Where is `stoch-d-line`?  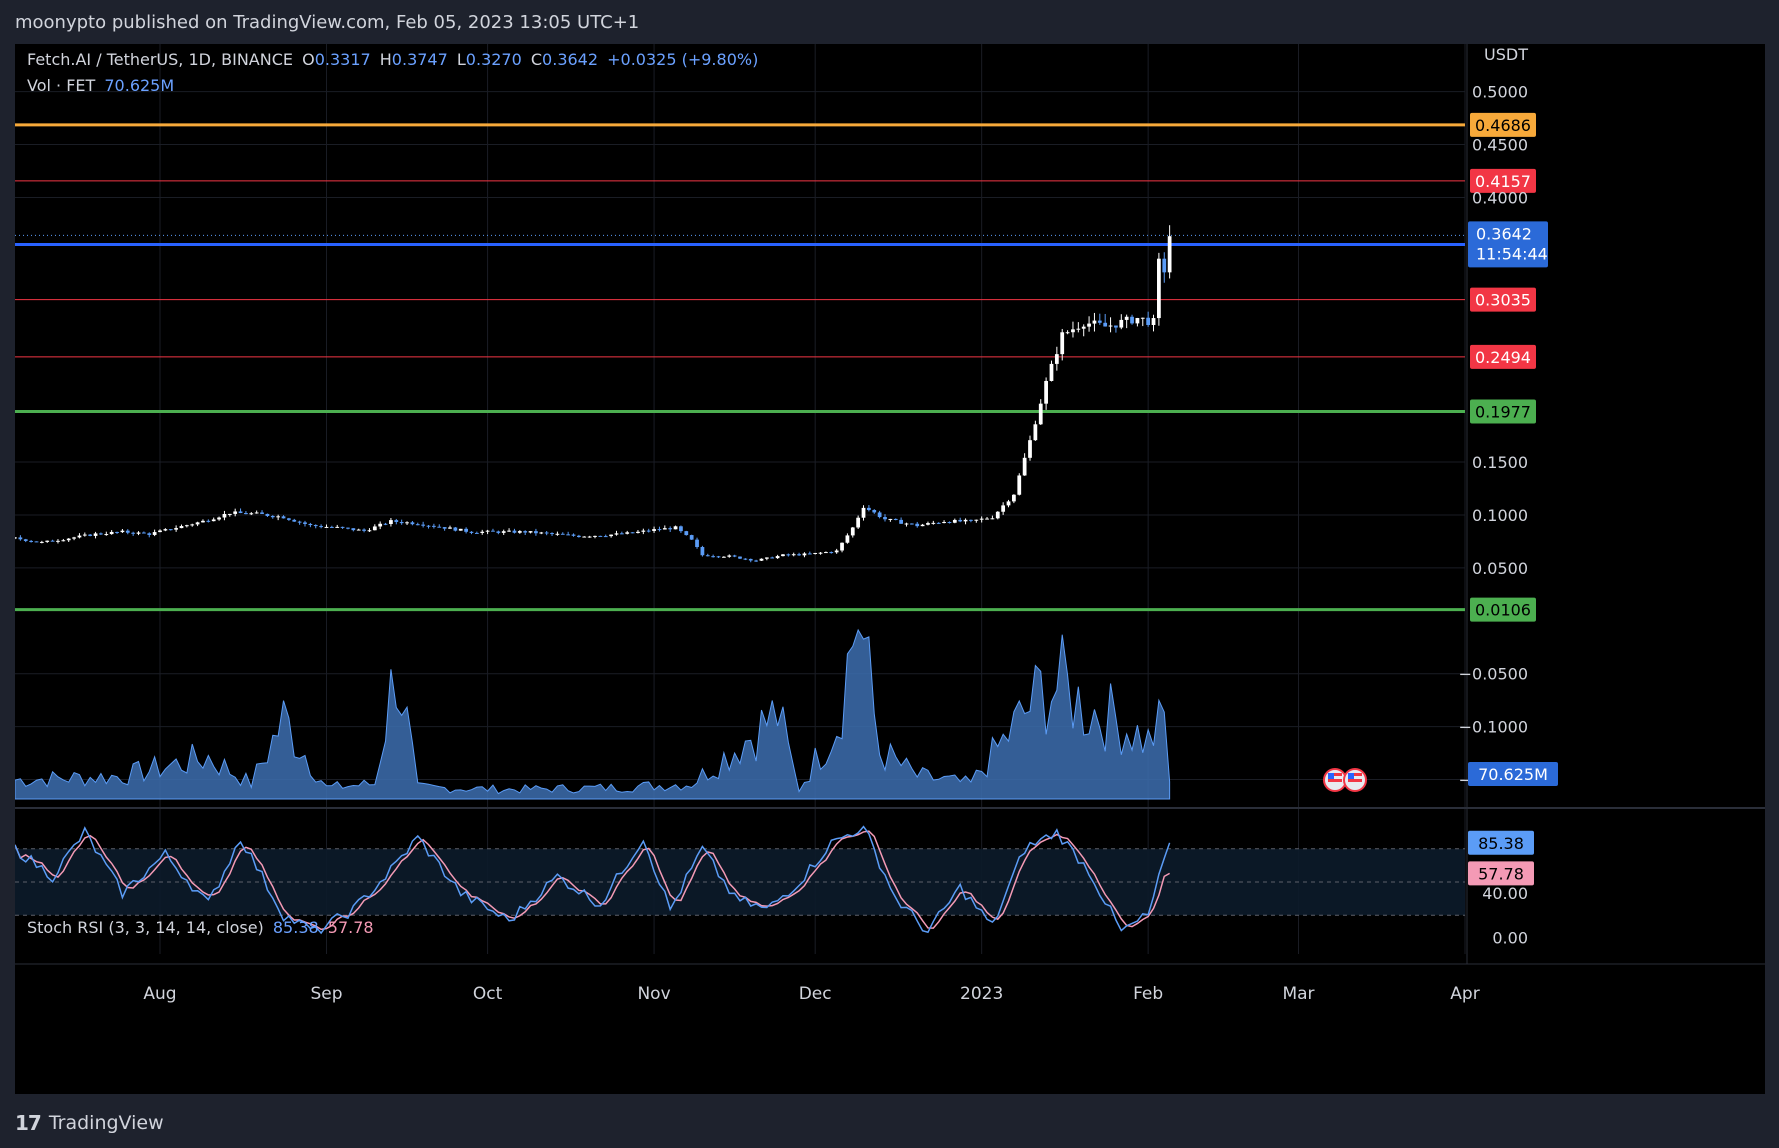 stoch-d-line is located at coordinates (592, 880).